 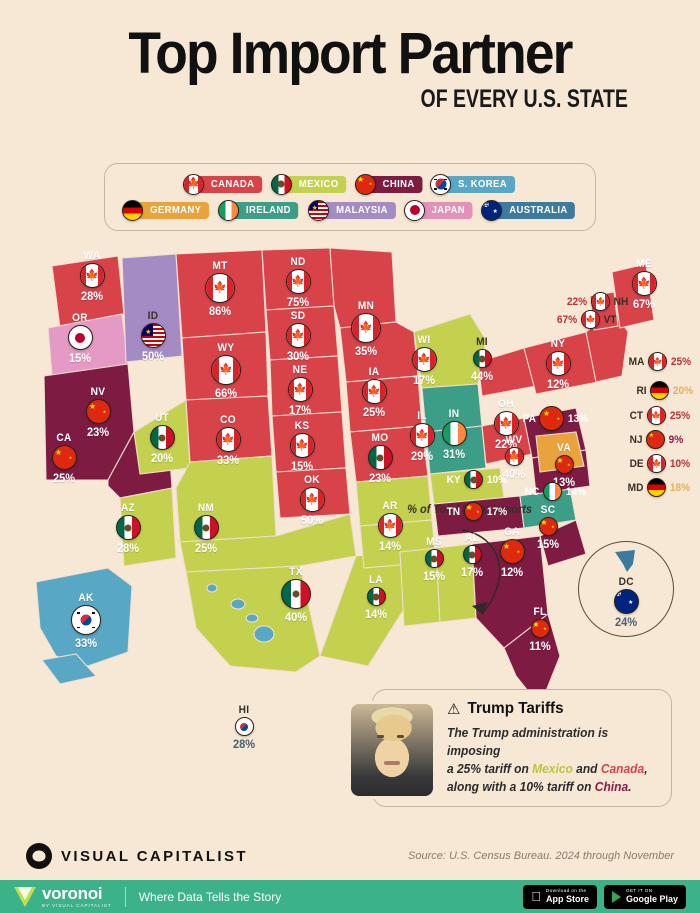 What do you see at coordinates (365, 184) in the screenshot?
I see `china-flag-icon: ★ ★` at bounding box center [365, 184].